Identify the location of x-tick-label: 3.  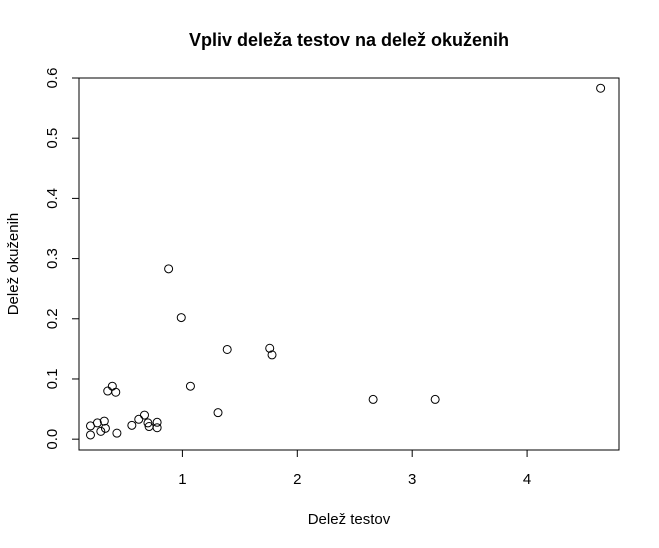
(412, 479).